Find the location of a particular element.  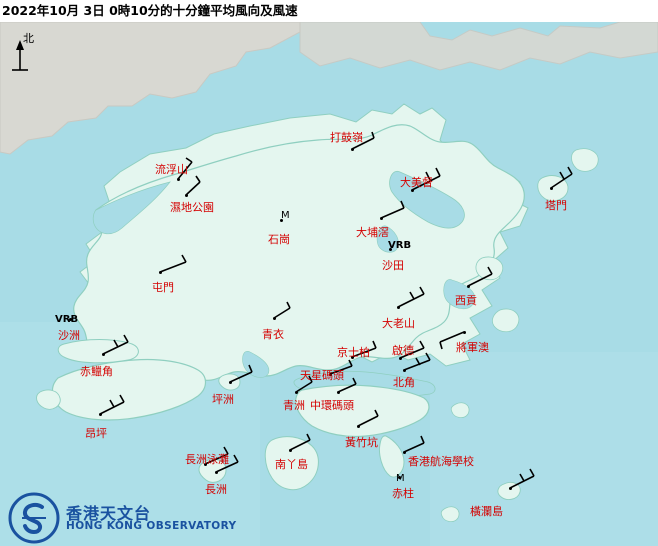

sea-patch-southeast is located at coordinates (544, 449).